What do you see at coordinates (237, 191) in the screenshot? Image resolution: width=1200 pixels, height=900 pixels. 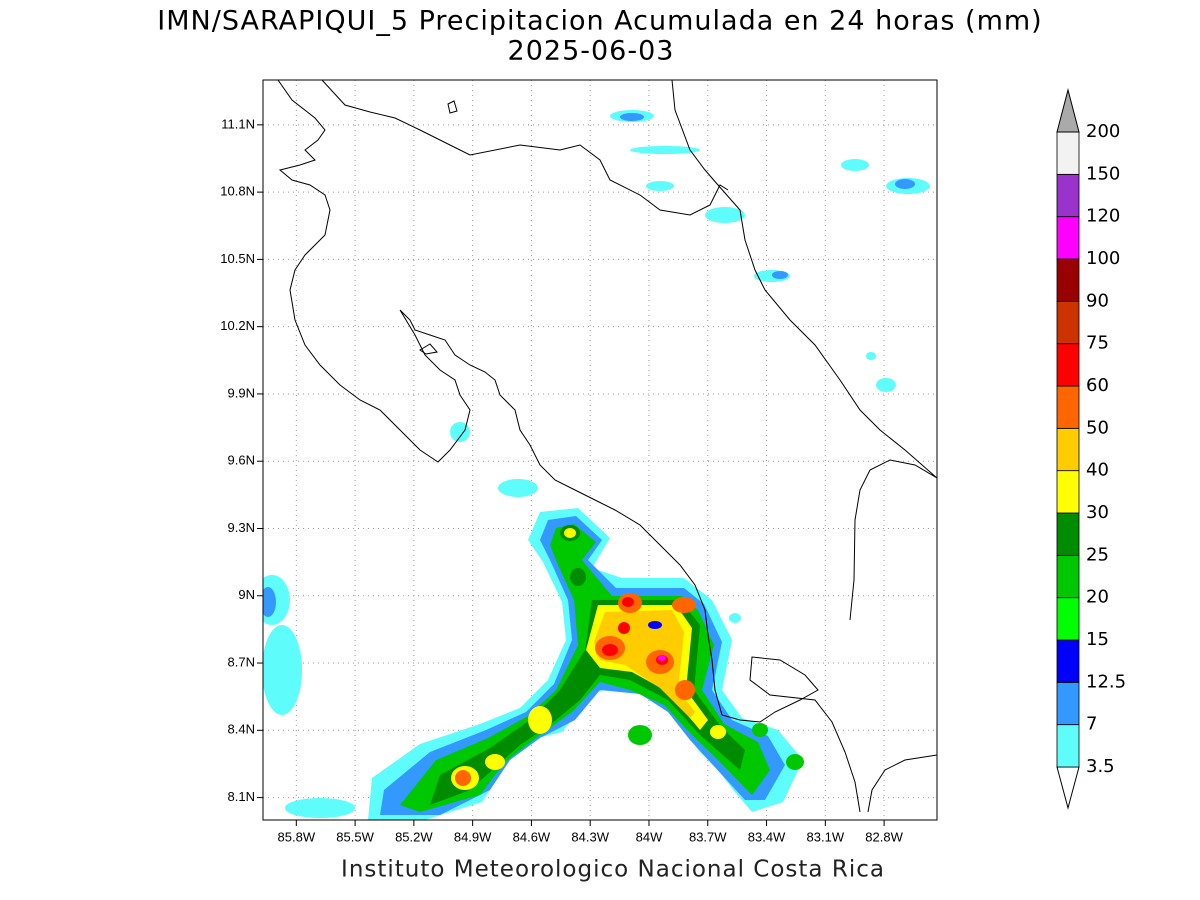 I see `y-tick-label: 10.8N` at bounding box center [237, 191].